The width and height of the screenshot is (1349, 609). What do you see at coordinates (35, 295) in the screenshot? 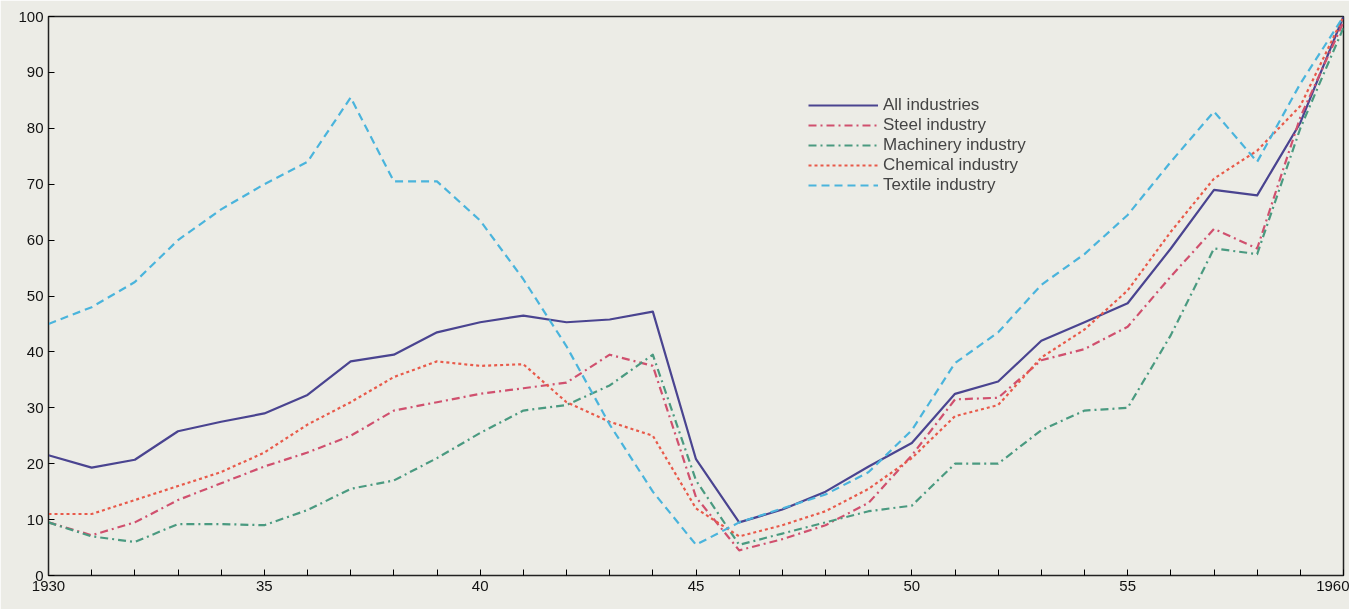
I see `y-tick-label: 50` at bounding box center [35, 295].